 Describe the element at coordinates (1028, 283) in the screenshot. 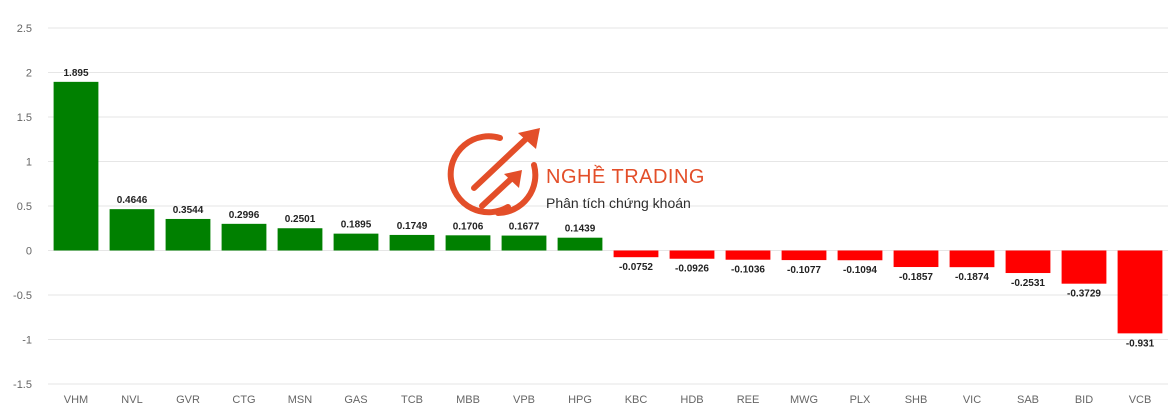

I see `data-label-sab: -0.2531` at that location.